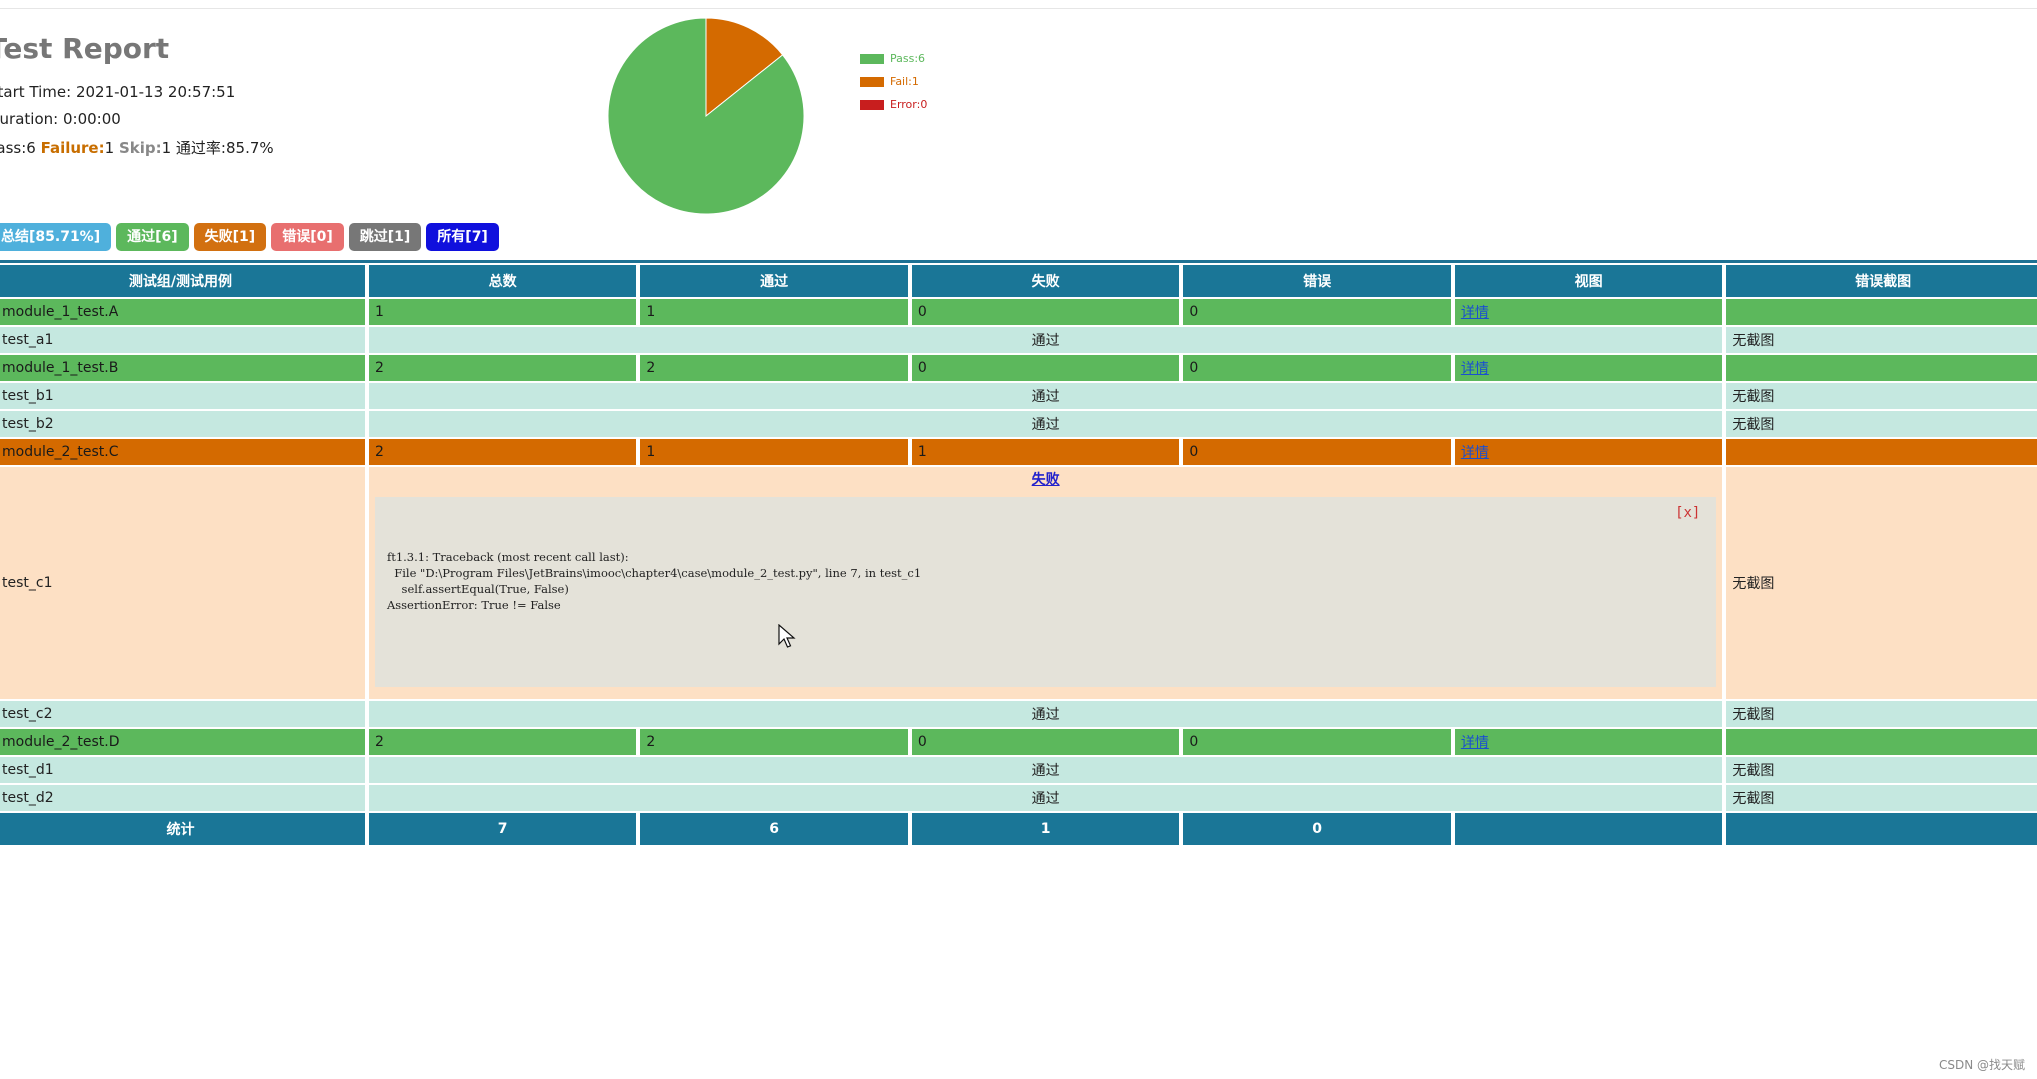  Describe the element at coordinates (1588, 829) in the screenshot. I see `totals-cell` at that location.